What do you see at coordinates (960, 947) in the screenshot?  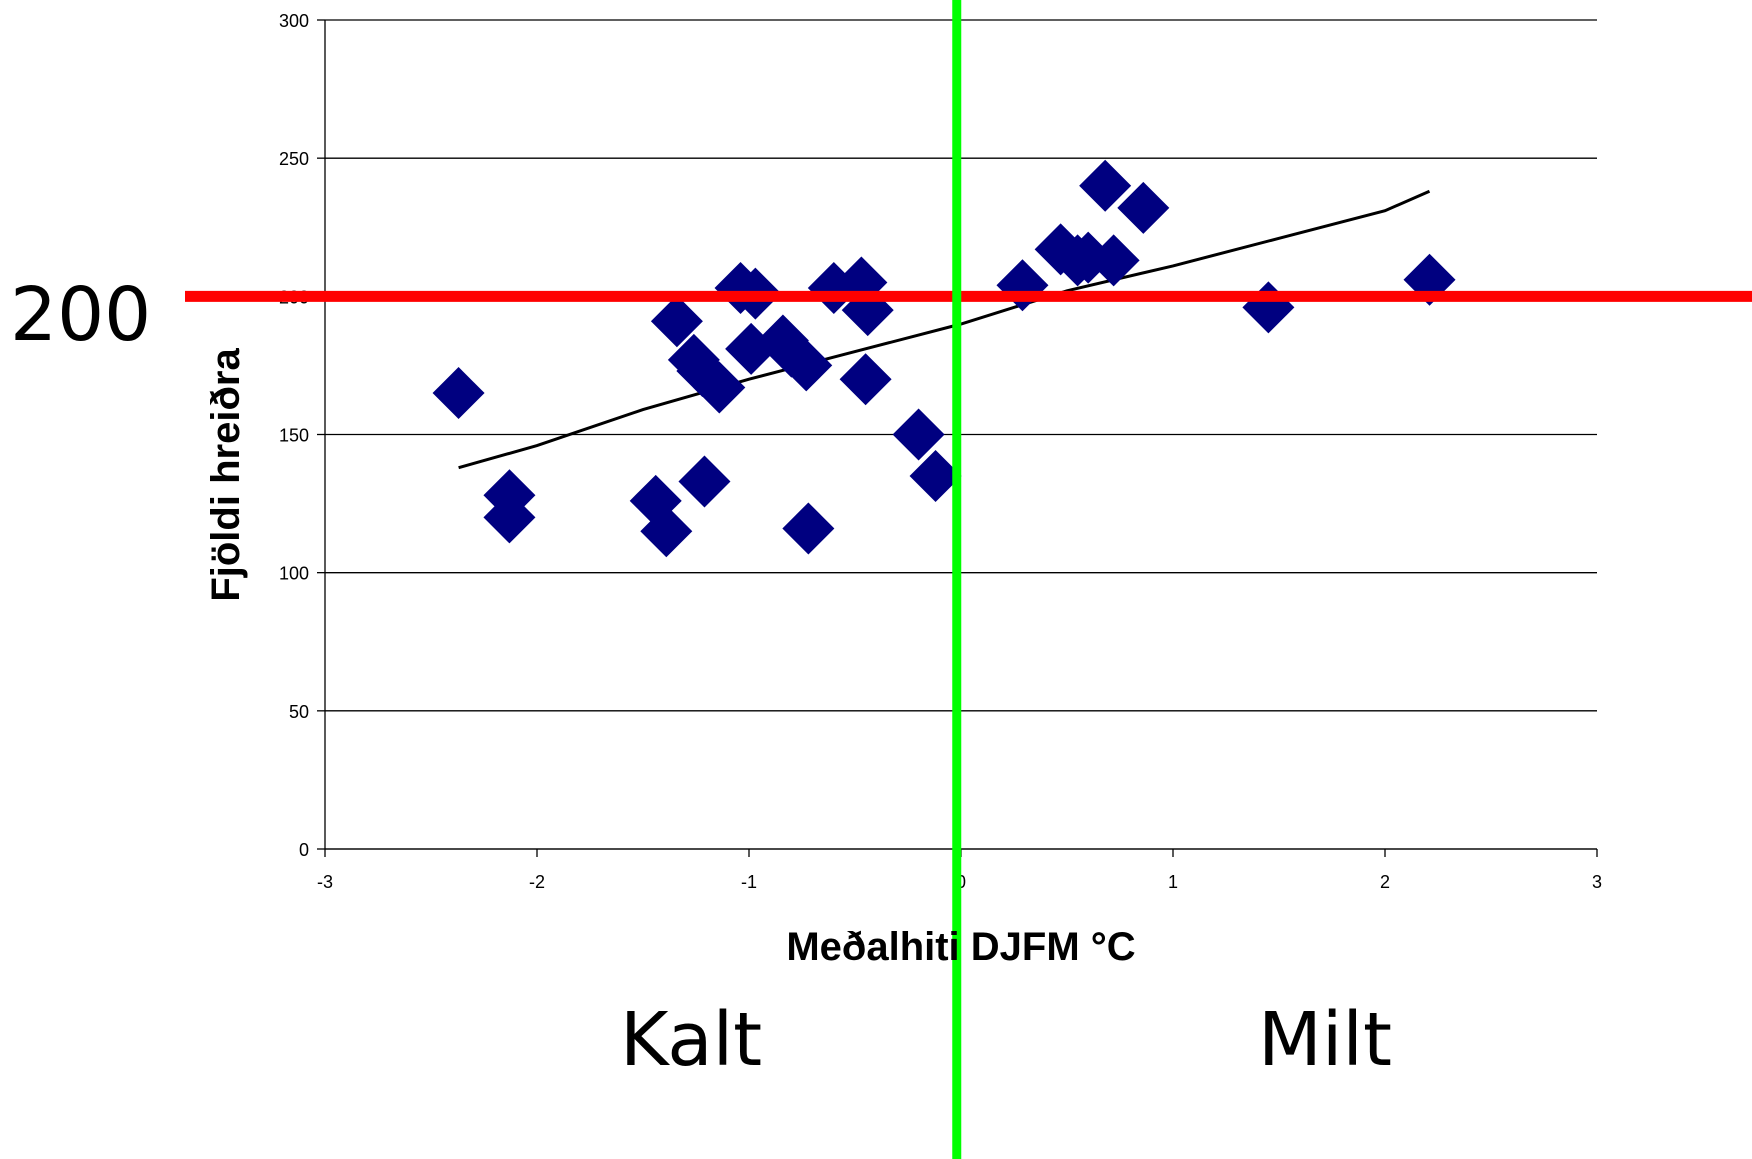 I see `x-axis-title: Meðalhiti DJFM °C` at bounding box center [960, 947].